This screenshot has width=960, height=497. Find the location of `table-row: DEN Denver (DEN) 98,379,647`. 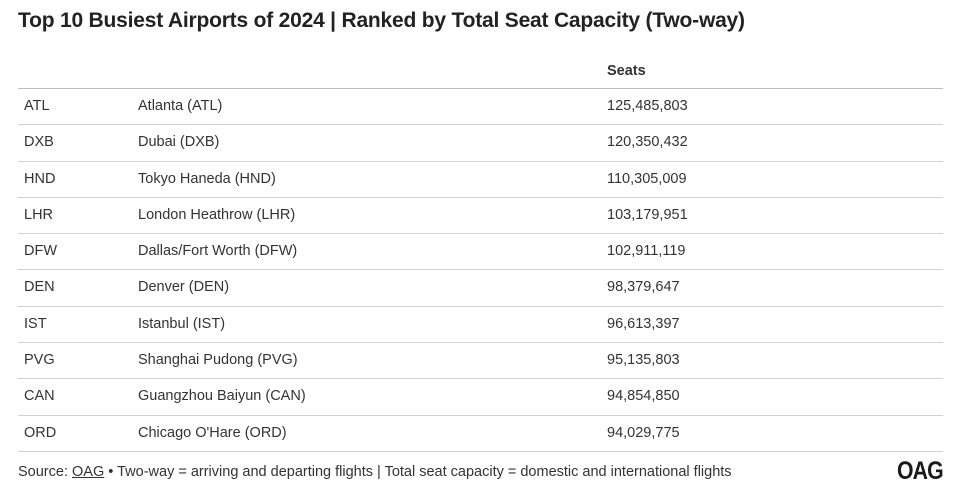

table-row: DEN Denver (DEN) 98,379,647 is located at coordinates (480, 288).